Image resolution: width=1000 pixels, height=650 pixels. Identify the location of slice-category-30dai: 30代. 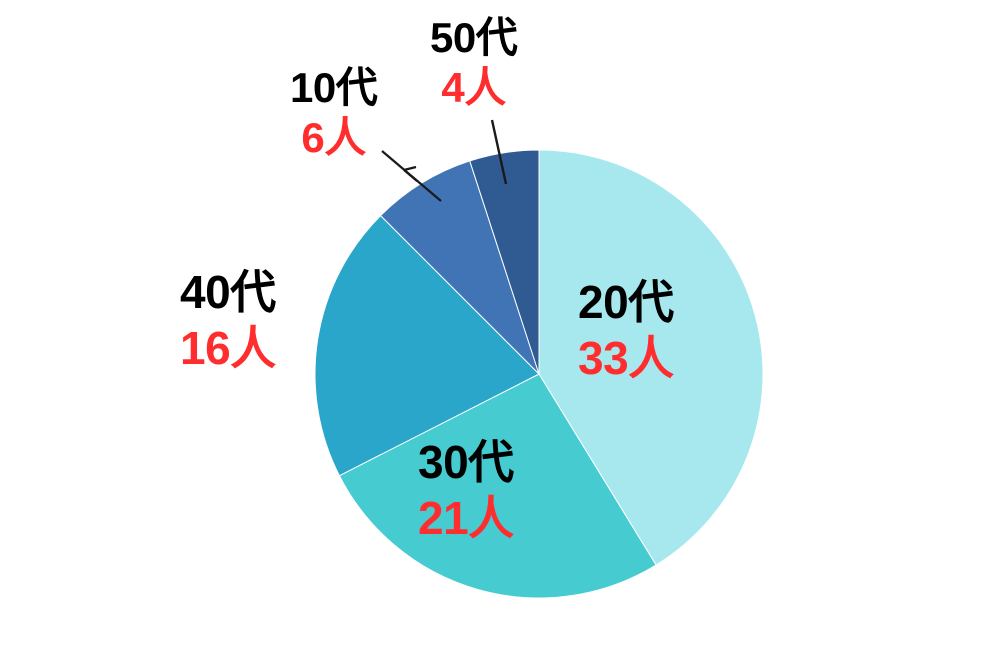
(466, 462).